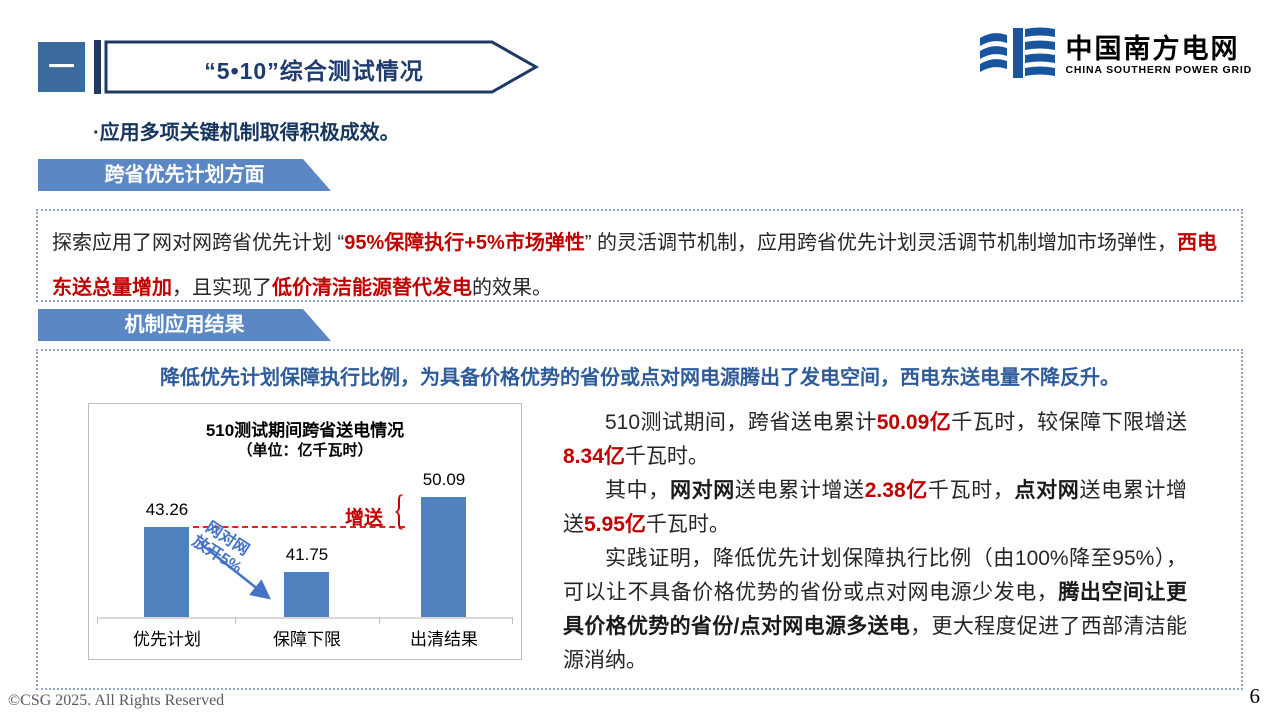 This screenshot has height=720, width=1280. What do you see at coordinates (299, 527) in the screenshot?
I see `baseline-dashed-line` at bounding box center [299, 527].